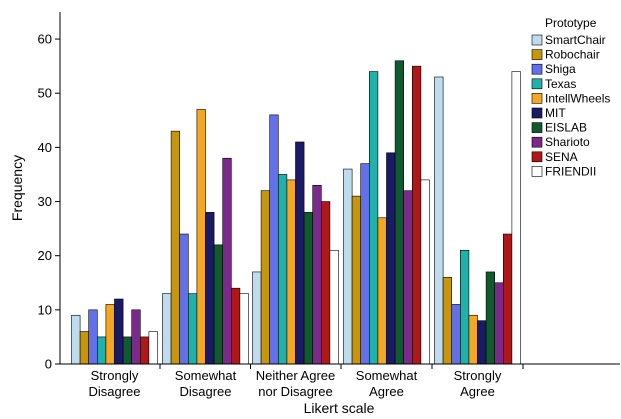  Describe the element at coordinates (555, 113) in the screenshot. I see `legend-label-mit: MIT` at that location.